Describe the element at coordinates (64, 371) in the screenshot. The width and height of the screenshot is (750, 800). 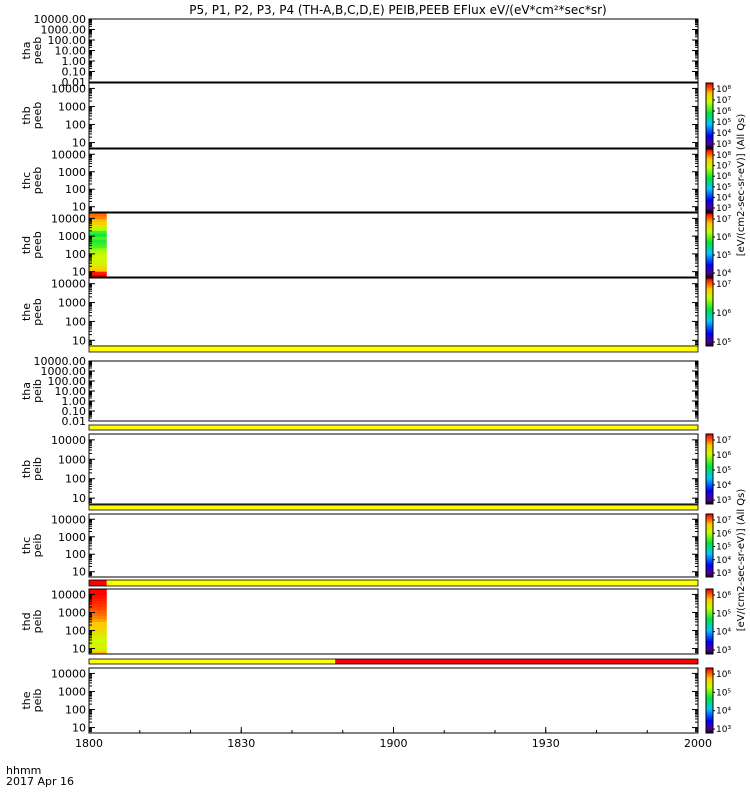
I see `y-tick-label: 1000.00` at that location.